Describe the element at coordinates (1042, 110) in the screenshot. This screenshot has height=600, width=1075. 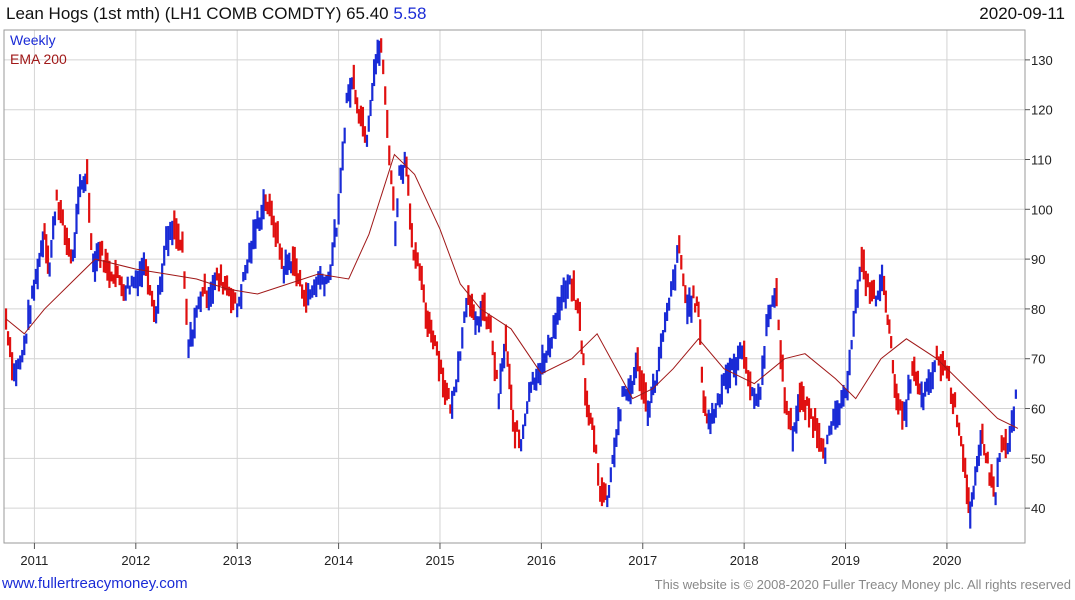
I see `y-tick-label: 120` at that location.